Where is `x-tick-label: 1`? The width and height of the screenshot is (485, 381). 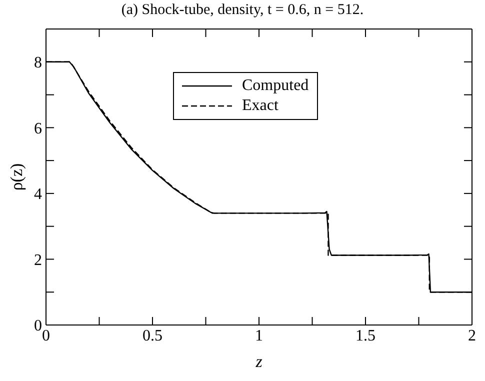
x-tick-label: 1 is located at coordinates (259, 335).